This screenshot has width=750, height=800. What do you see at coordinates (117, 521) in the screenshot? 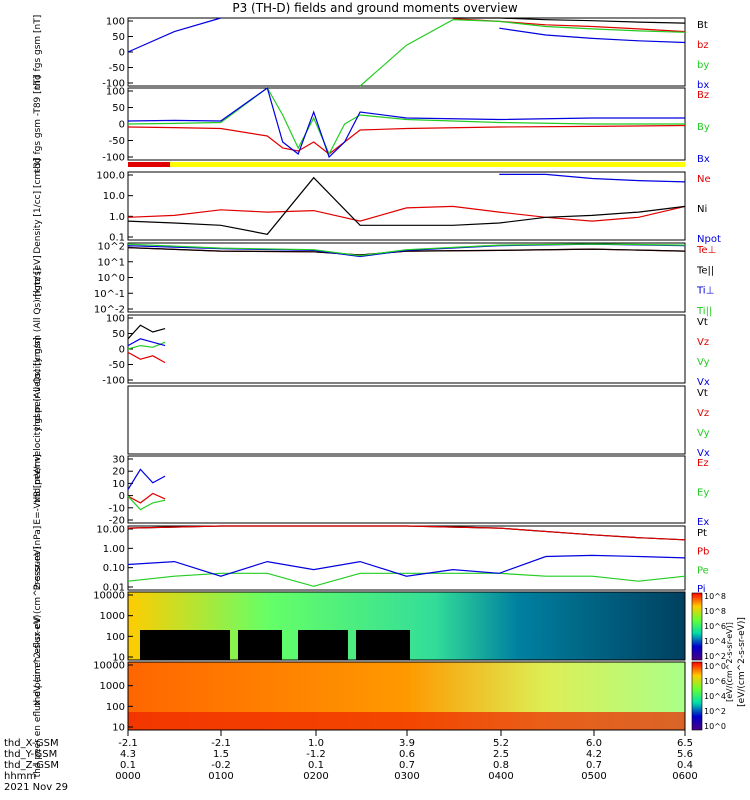
I see `y-tick-label: -20` at bounding box center [117, 521].